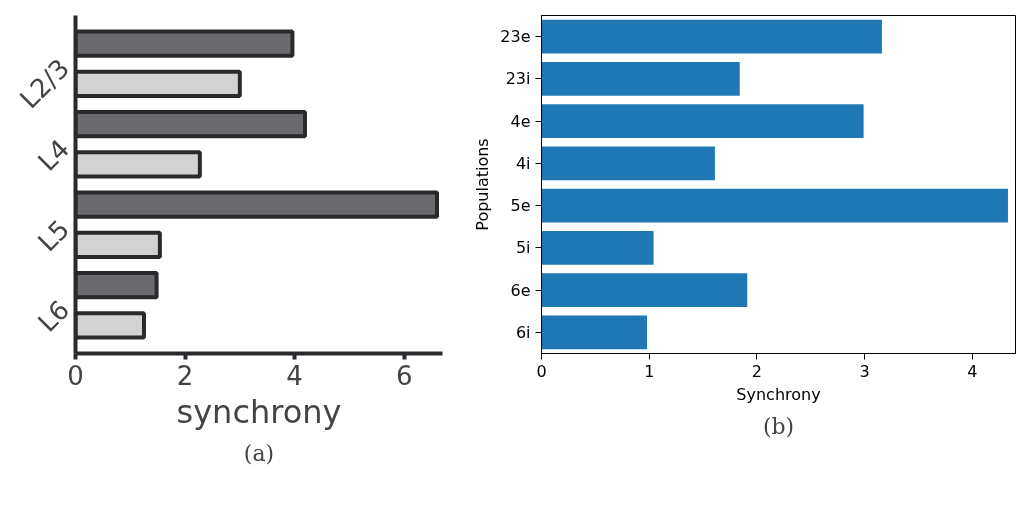  I want to click on y-tick-label: 4e, so click(520, 121).